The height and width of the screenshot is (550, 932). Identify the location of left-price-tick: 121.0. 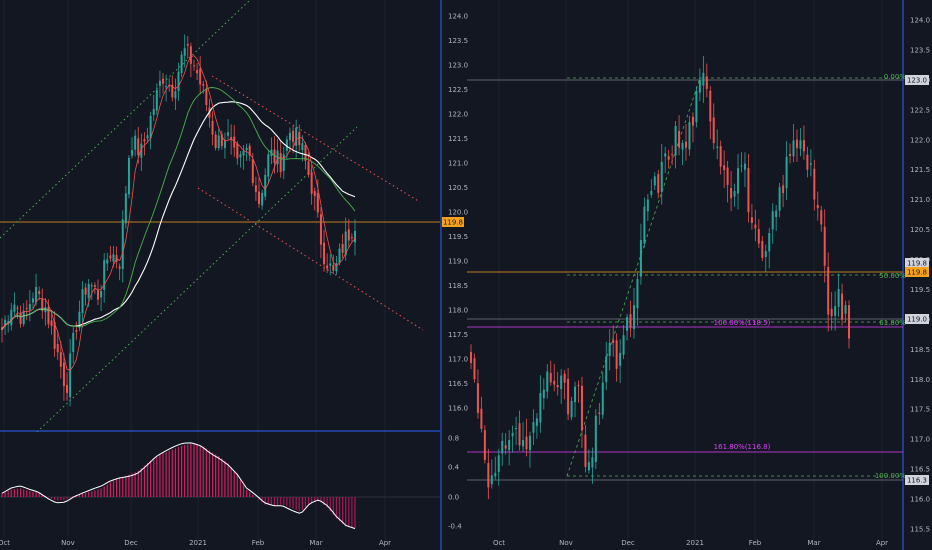
(458, 164).